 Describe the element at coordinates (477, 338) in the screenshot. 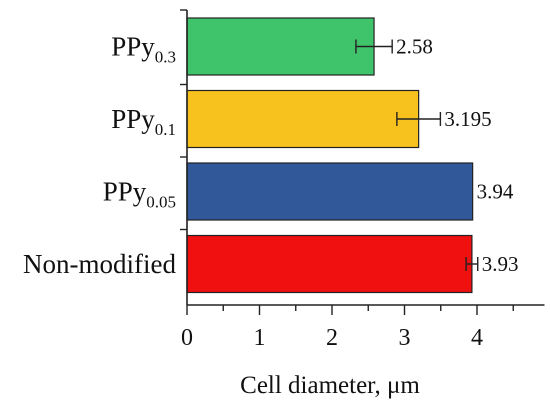

I see `x-tick-label-4: 4` at that location.